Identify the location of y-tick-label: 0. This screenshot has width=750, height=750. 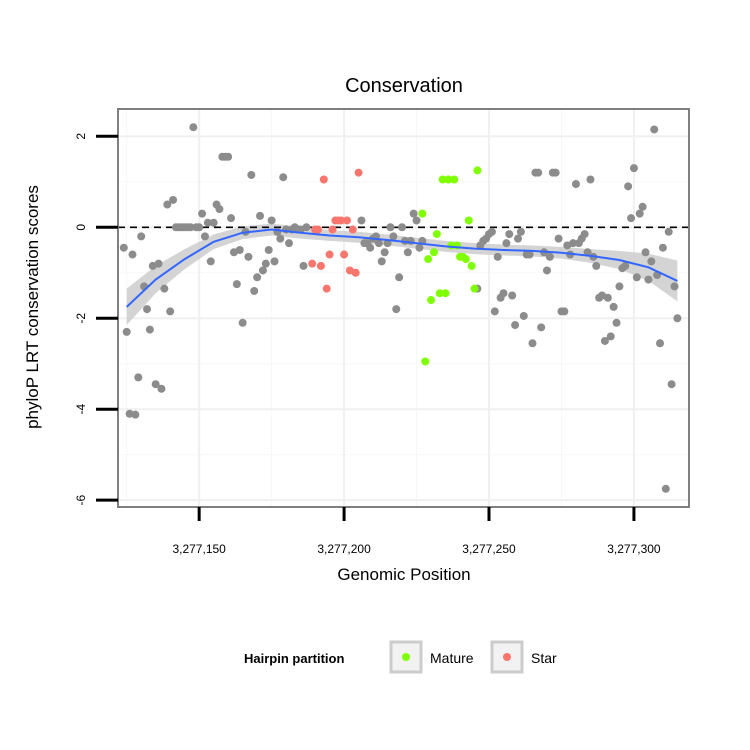
(81, 227).